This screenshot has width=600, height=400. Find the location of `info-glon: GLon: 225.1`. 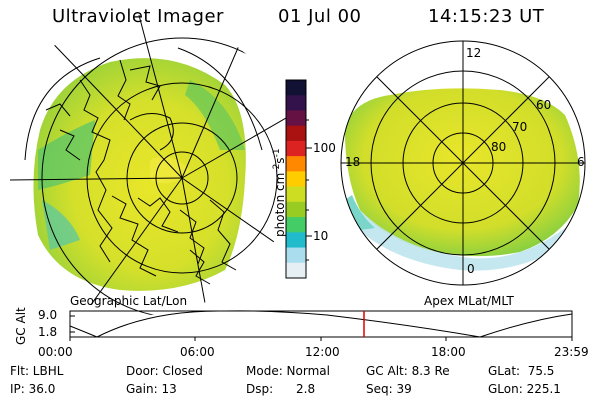

info-glon: GLon: 225.1 is located at coordinates (524, 389).